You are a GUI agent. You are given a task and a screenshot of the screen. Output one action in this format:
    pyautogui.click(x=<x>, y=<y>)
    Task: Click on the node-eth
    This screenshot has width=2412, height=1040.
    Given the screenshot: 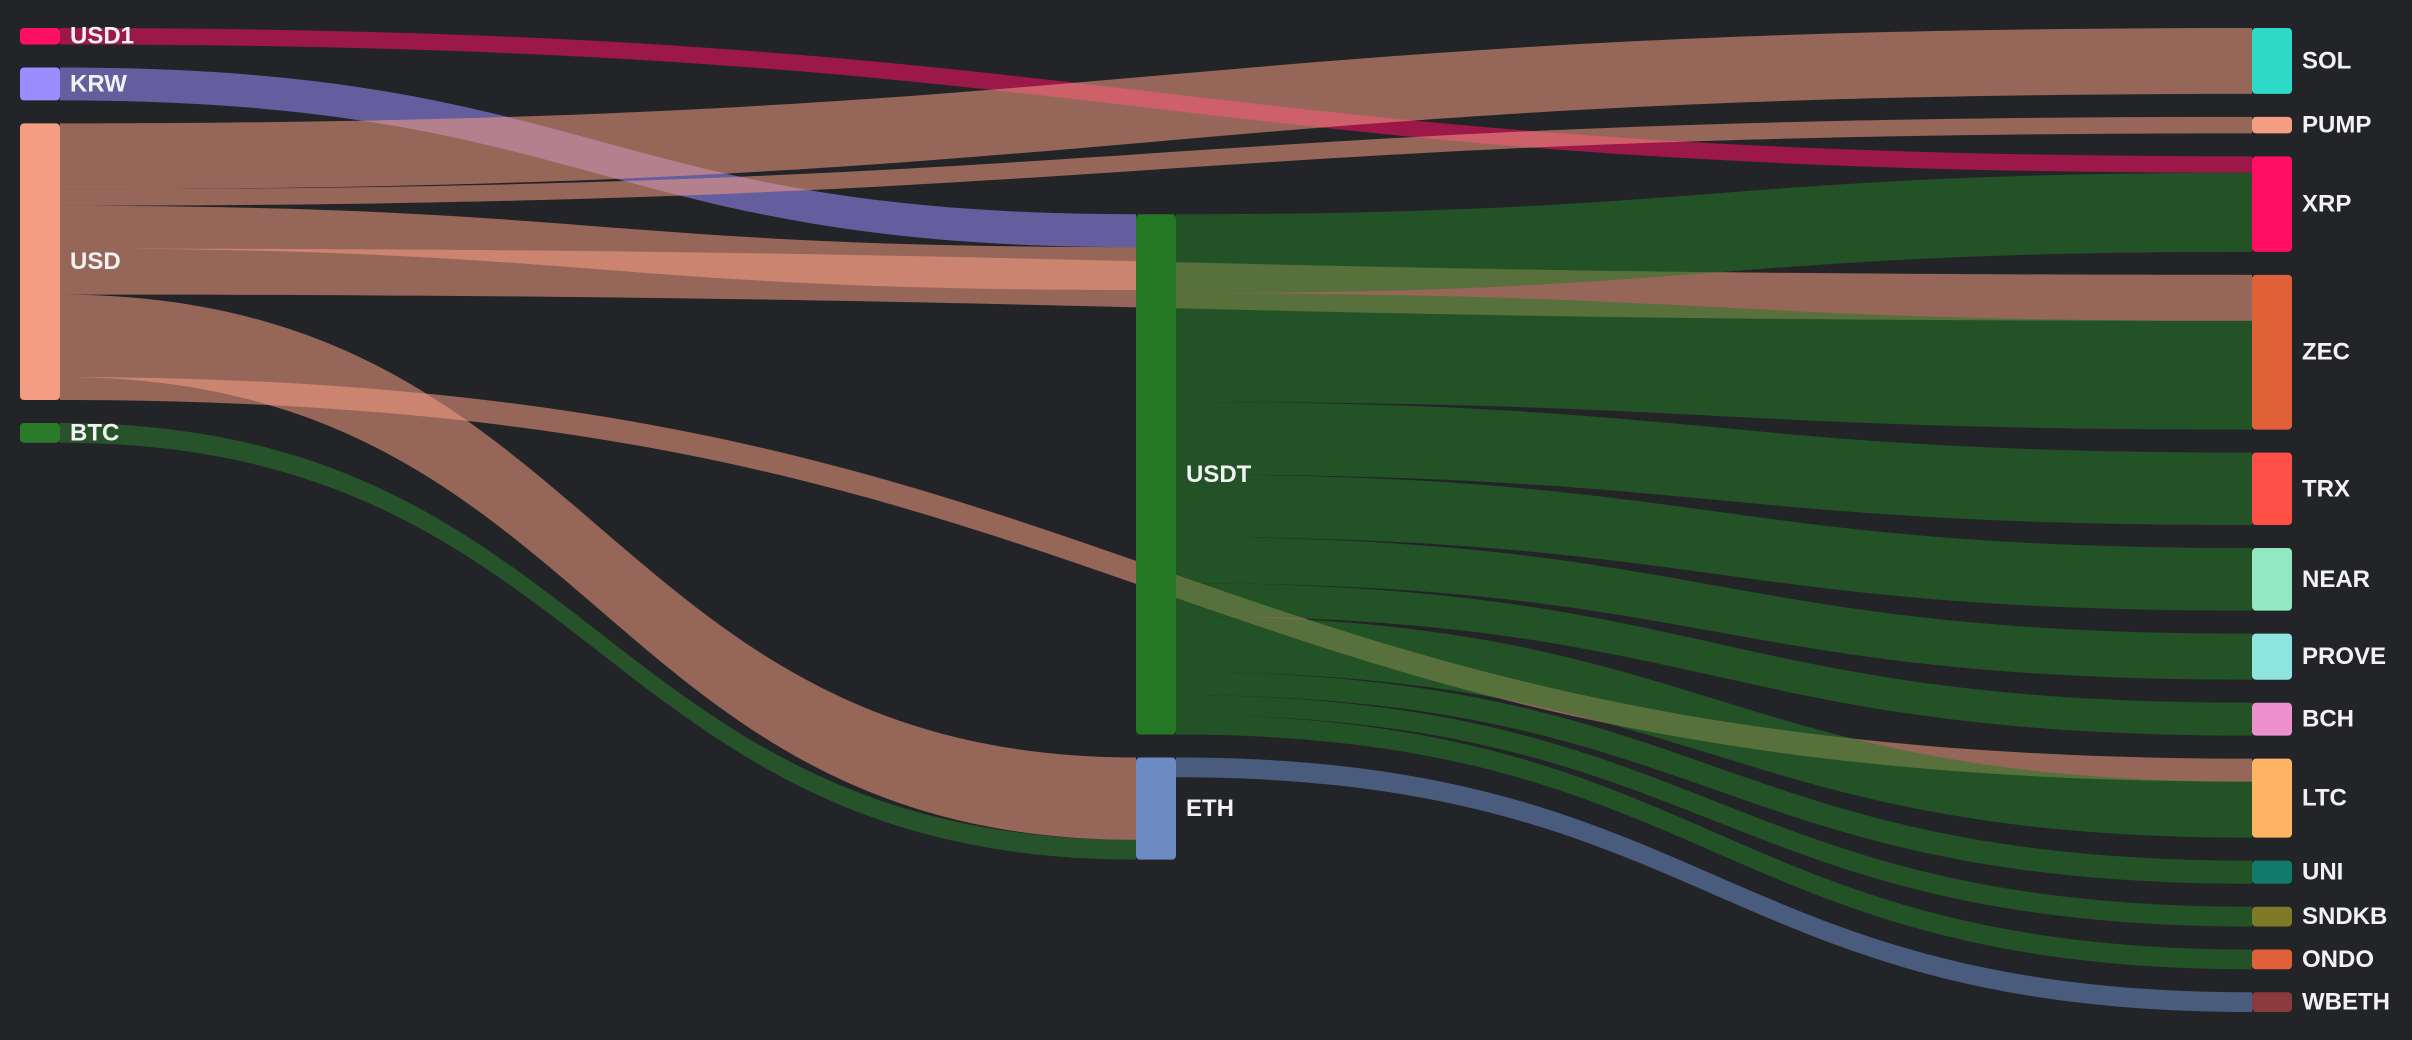 What is the action you would take?
    pyautogui.click(x=1156, y=808)
    